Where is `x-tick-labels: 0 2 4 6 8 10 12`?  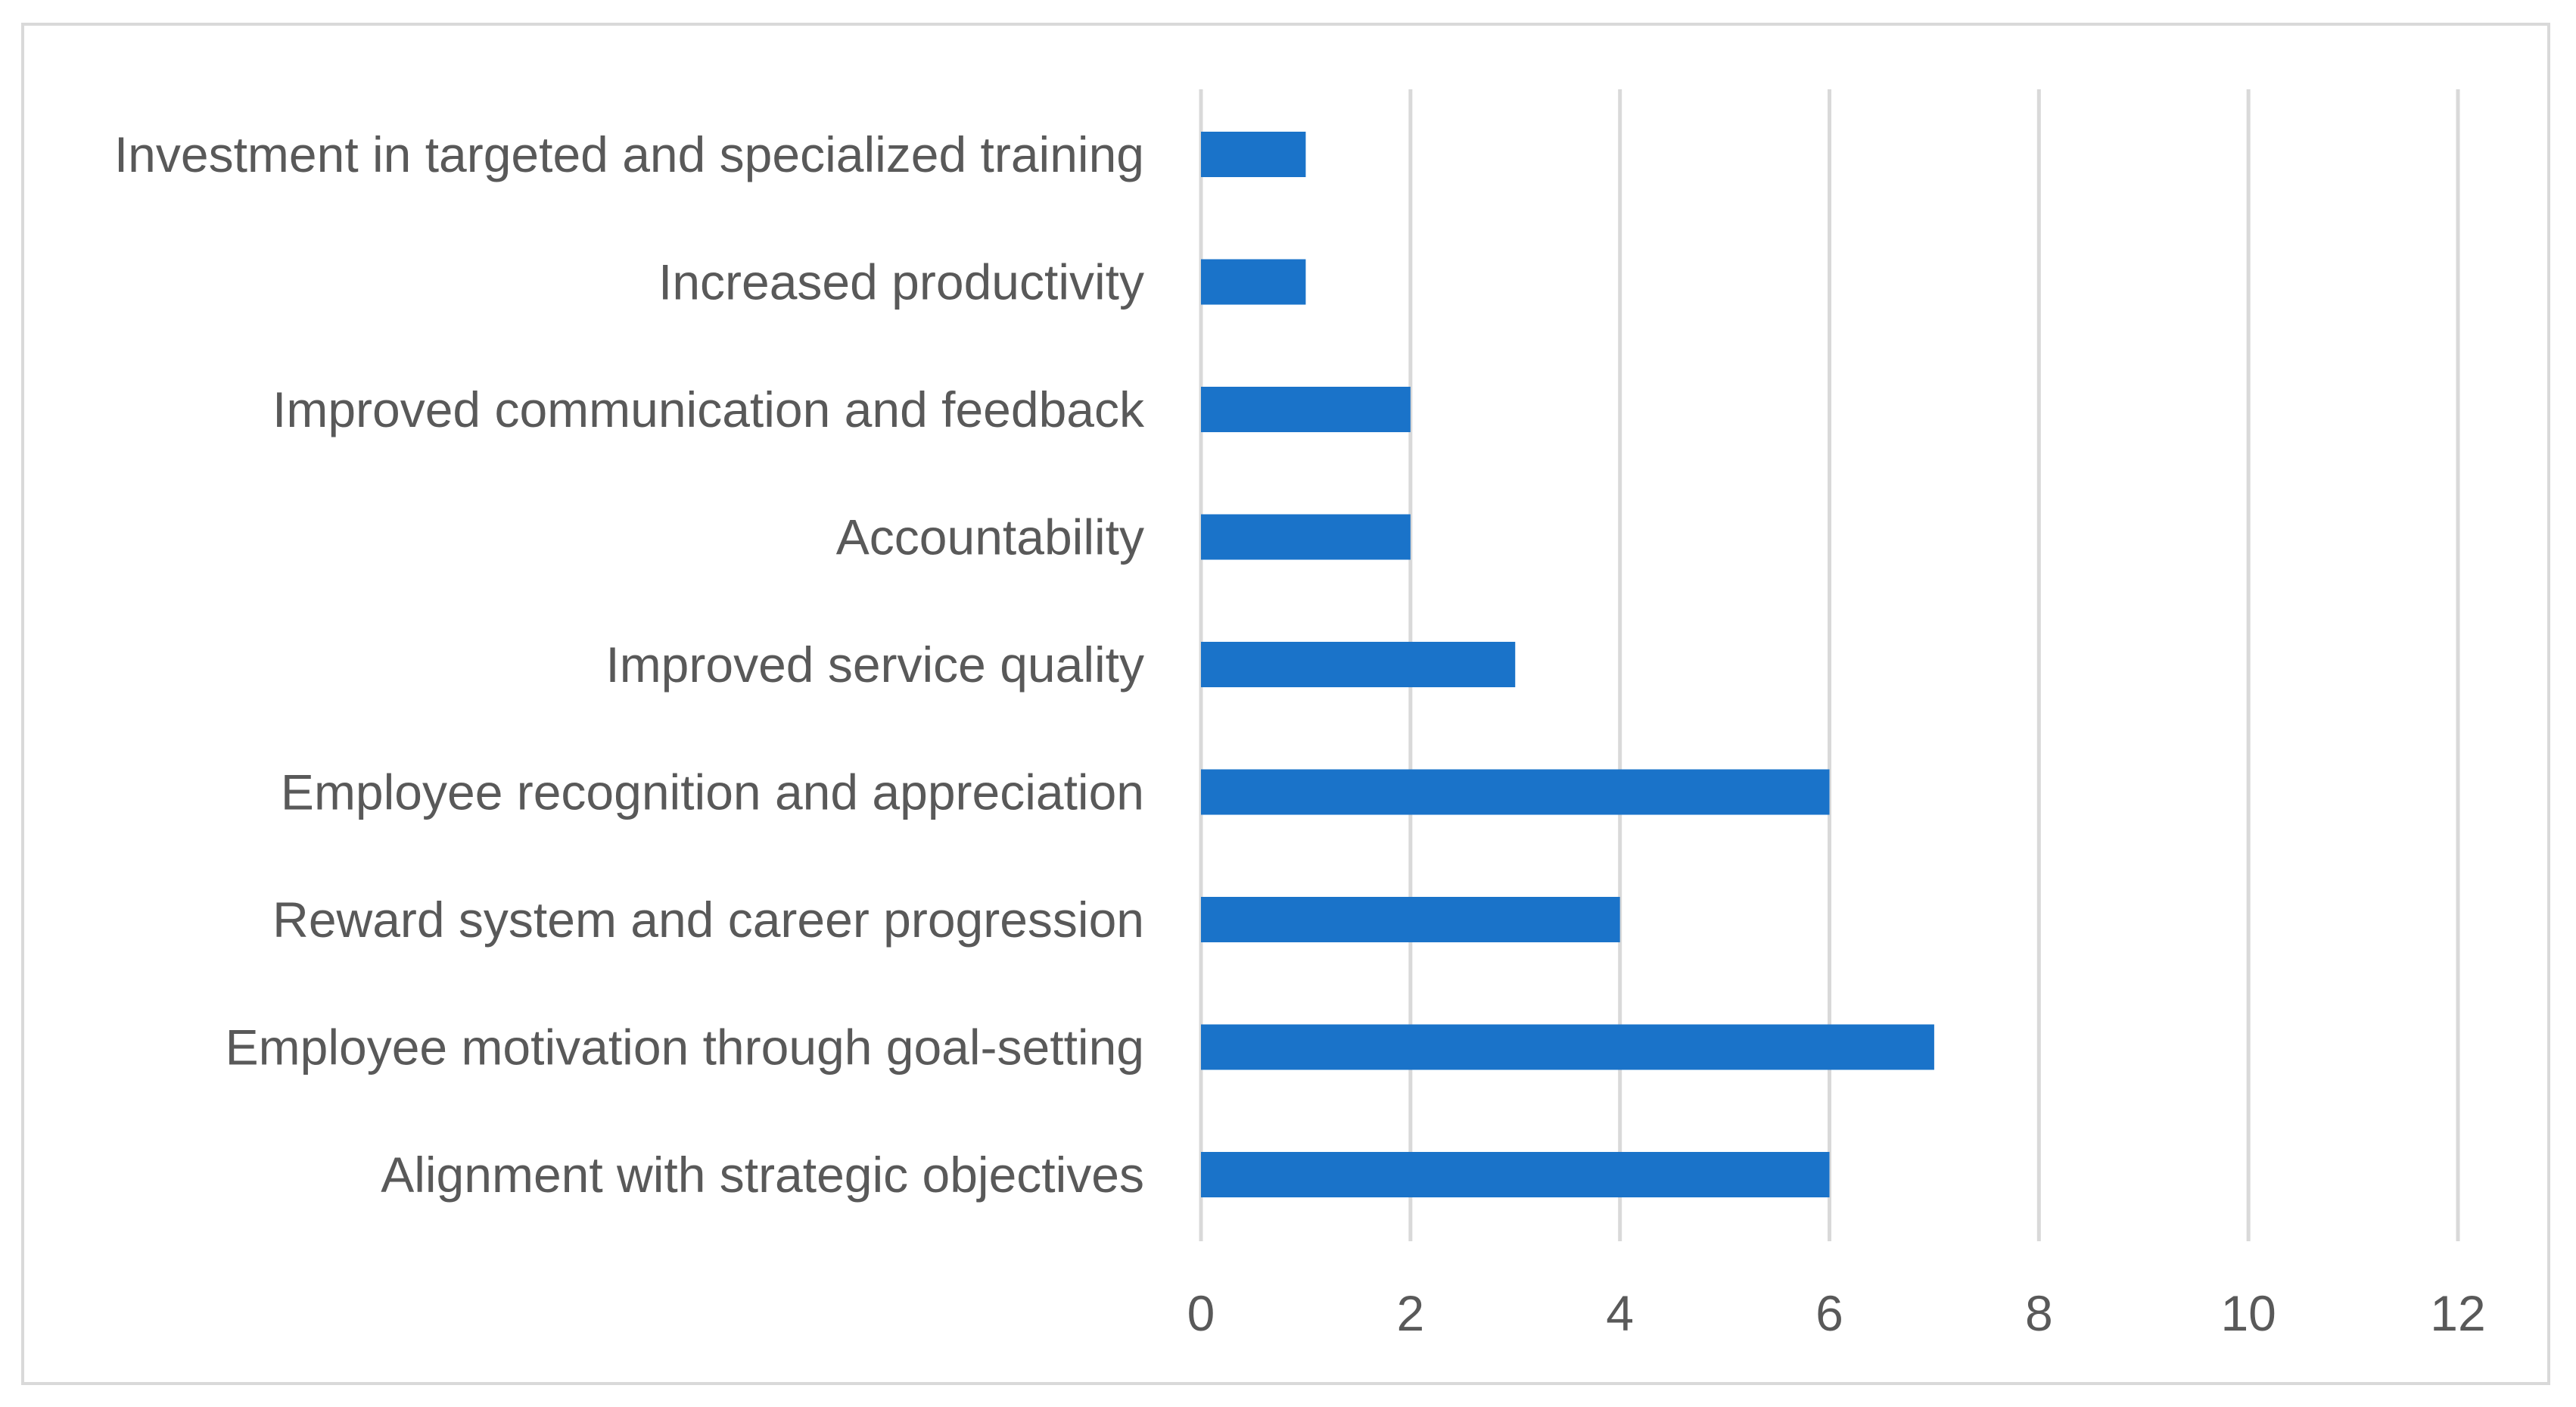
x-tick-labels: 0 2 4 6 8 10 12 is located at coordinates (1837, 1313).